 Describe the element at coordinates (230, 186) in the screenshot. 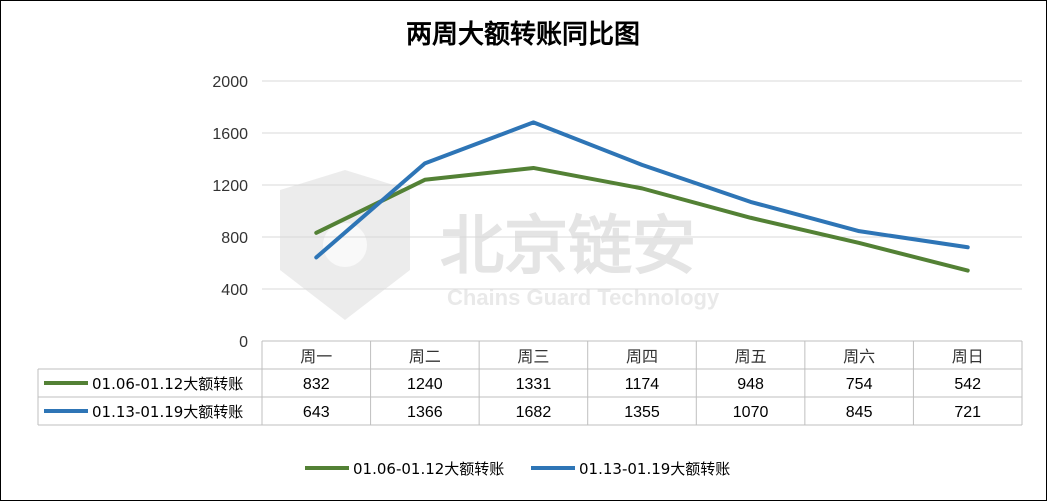

I see `y-tick-label: 1200` at that location.